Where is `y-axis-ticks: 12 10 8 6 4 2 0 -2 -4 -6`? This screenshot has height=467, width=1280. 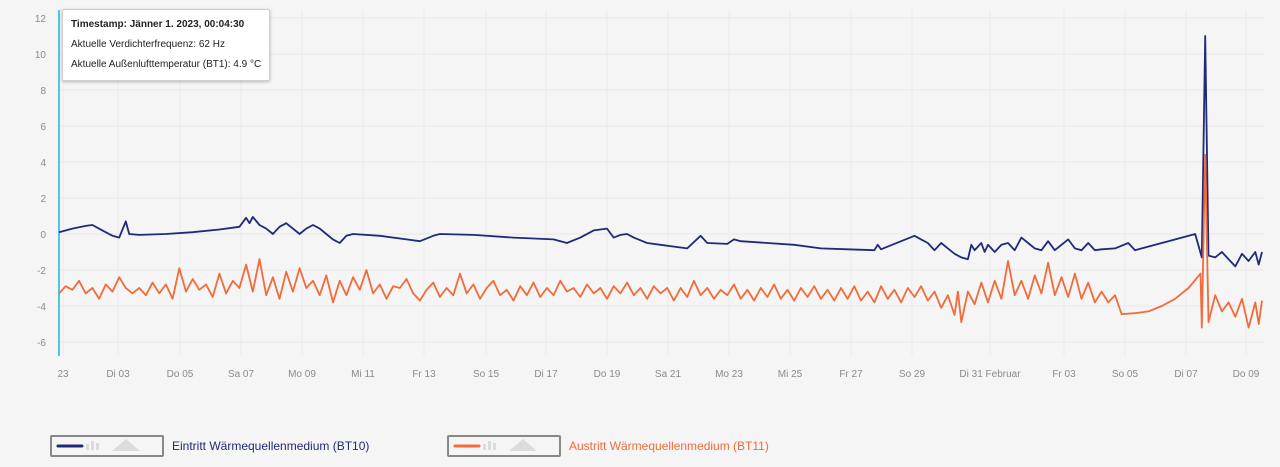 y-axis-ticks: 12 10 8 6 4 2 0 -2 -4 -6 is located at coordinates (41, 181).